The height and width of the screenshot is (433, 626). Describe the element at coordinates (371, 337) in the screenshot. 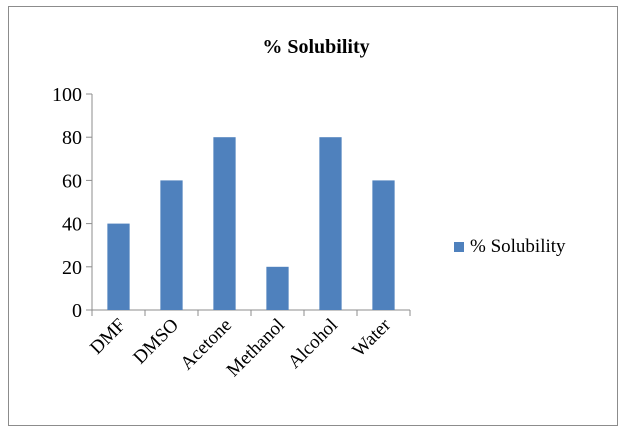

I see `x-tick-label: Water` at that location.